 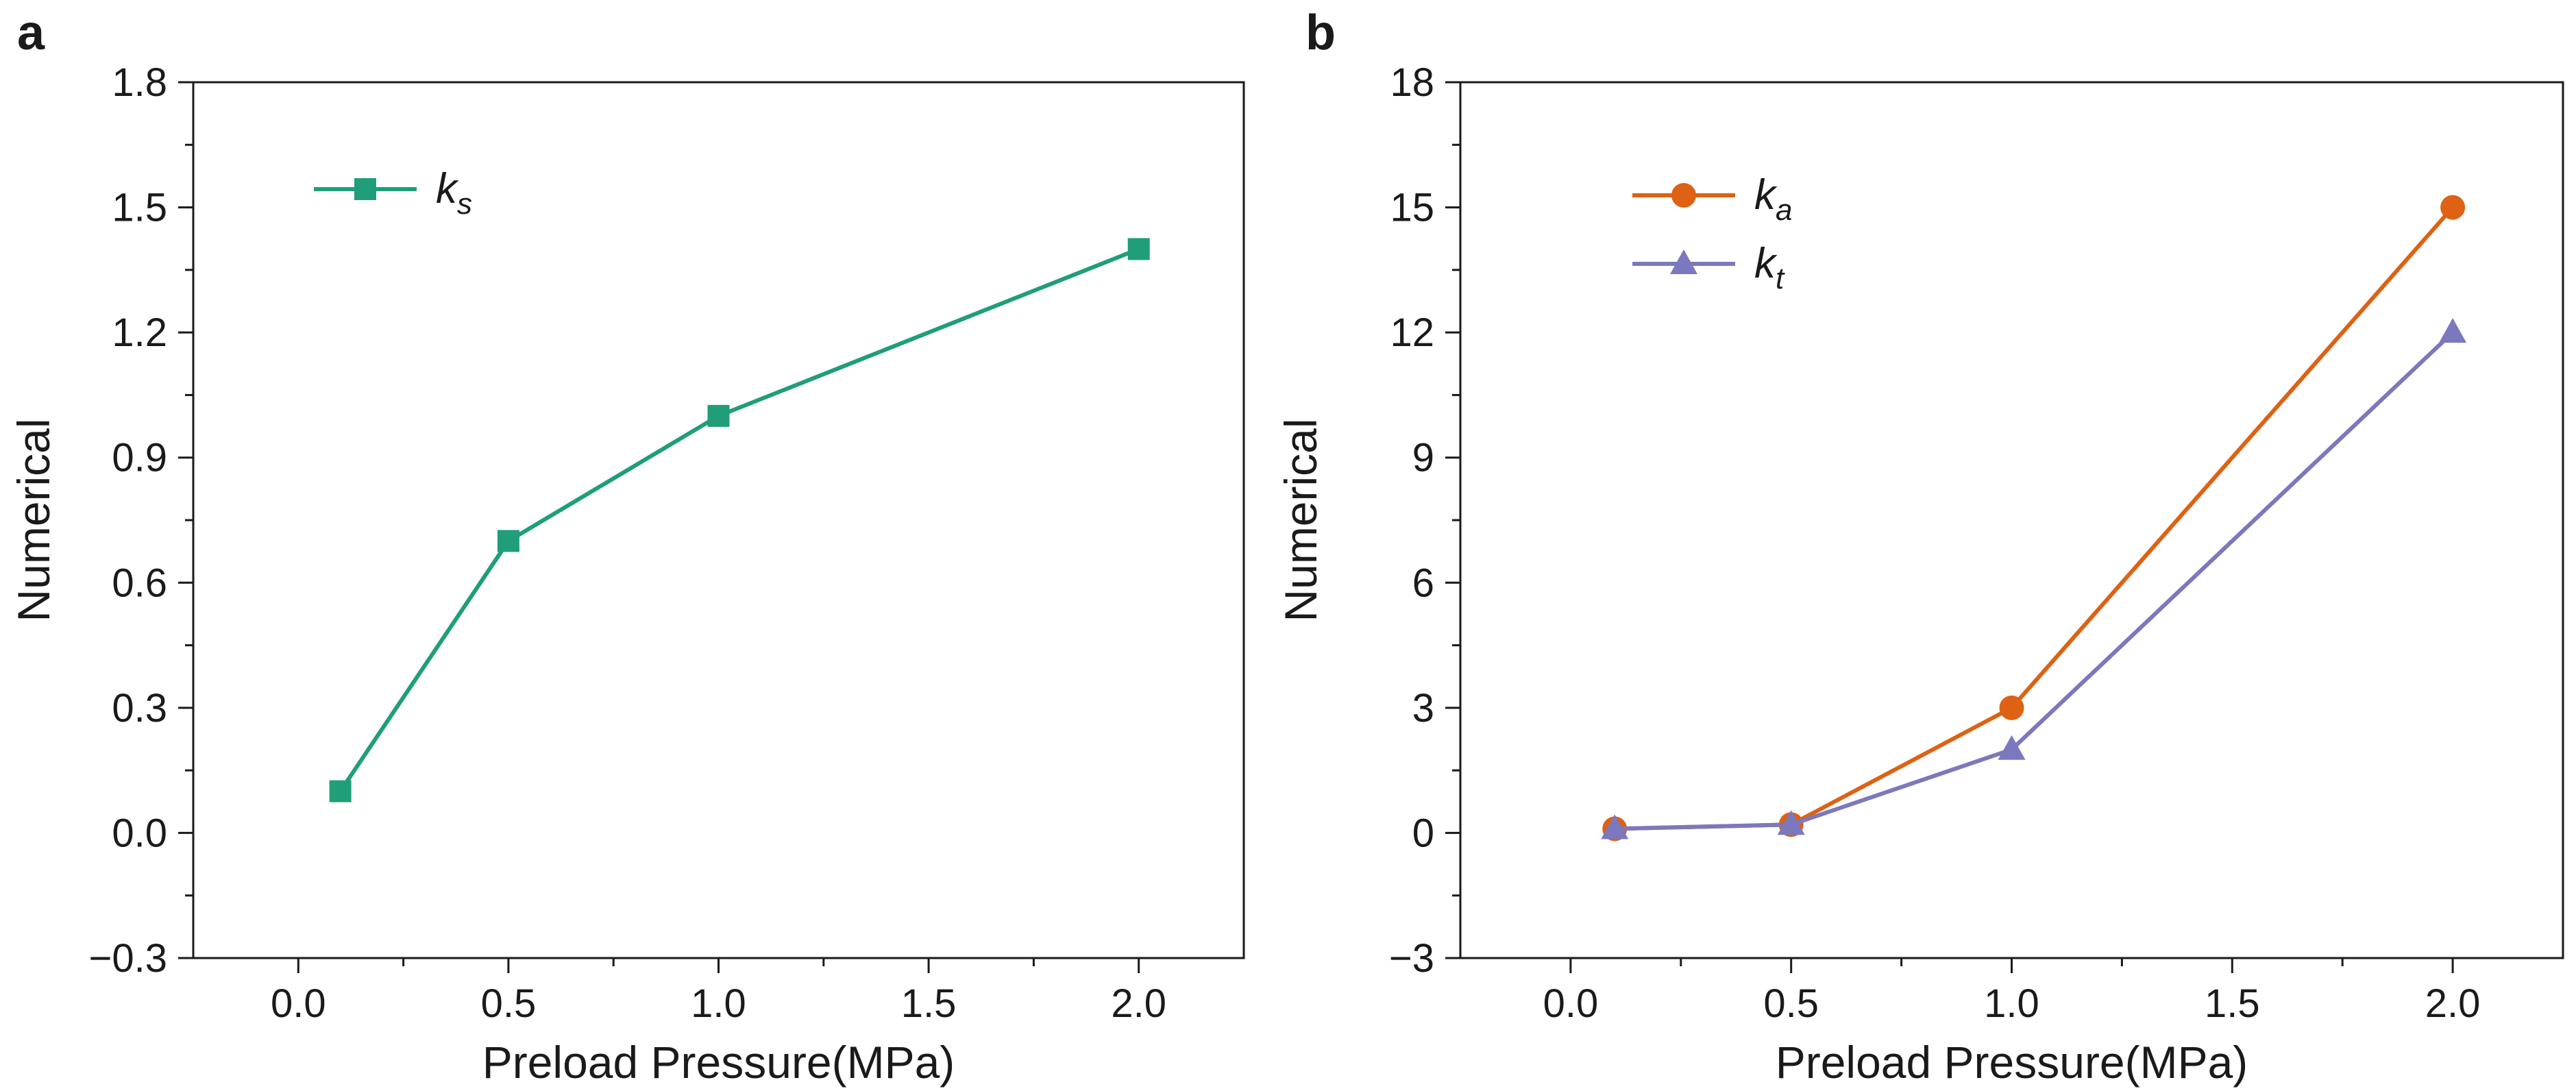 I want to click on y-tick-label: 6, so click(x=1423, y=583).